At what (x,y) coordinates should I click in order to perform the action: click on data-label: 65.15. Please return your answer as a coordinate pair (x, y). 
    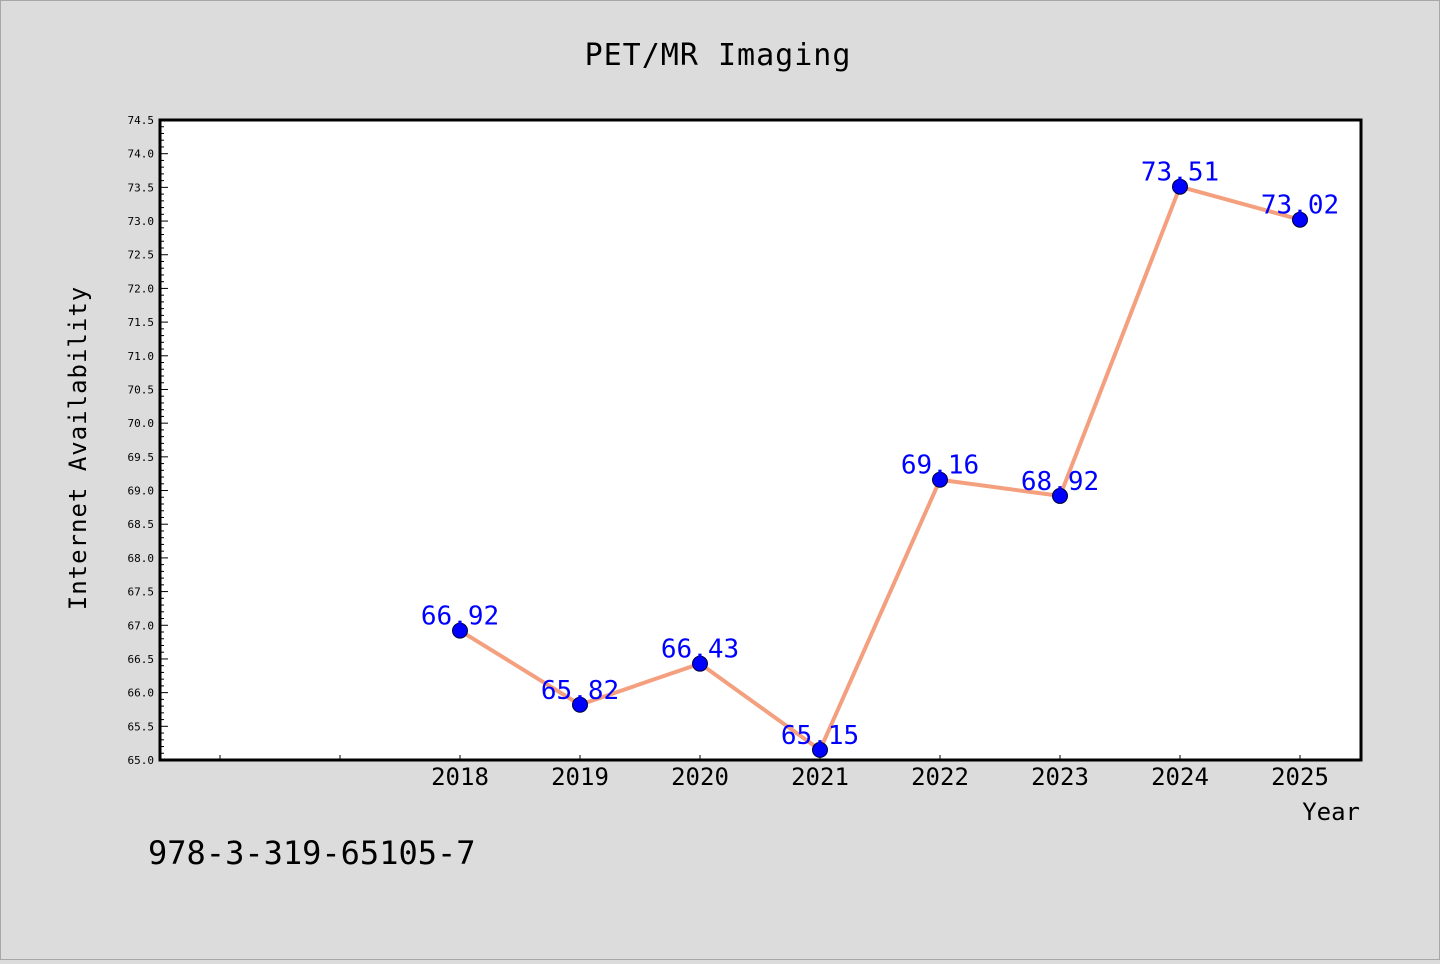
    Looking at the image, I should click on (820, 736).